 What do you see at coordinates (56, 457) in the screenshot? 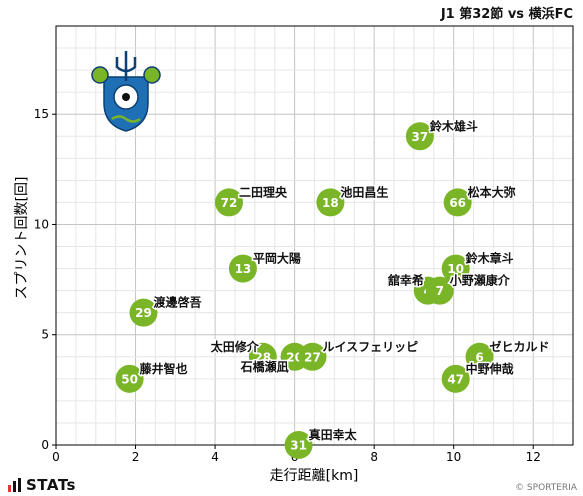
I see `x-tick-label: 0` at bounding box center [56, 457].